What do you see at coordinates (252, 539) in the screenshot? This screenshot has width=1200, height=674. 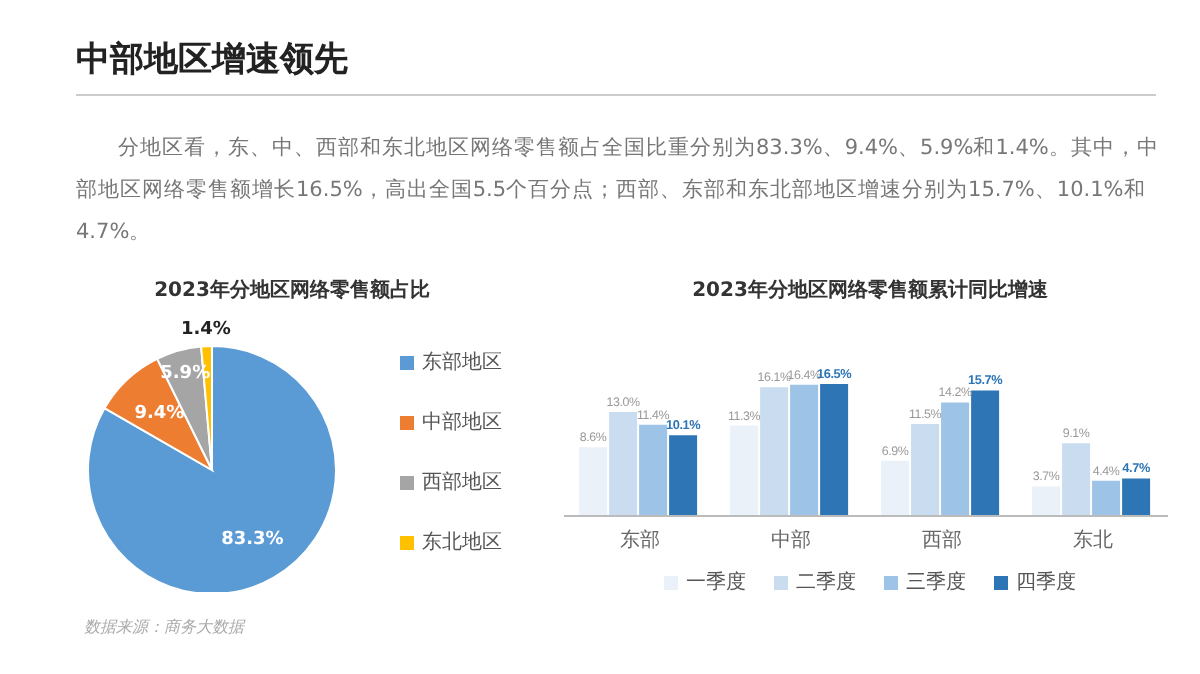 I see `data-label: 83.3%` at bounding box center [252, 539].